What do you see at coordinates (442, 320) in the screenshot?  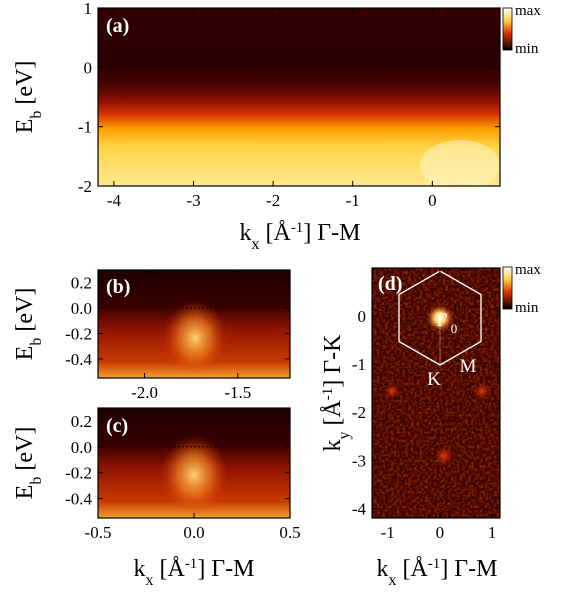 I see `annotation-gamma: Γ` at bounding box center [442, 320].